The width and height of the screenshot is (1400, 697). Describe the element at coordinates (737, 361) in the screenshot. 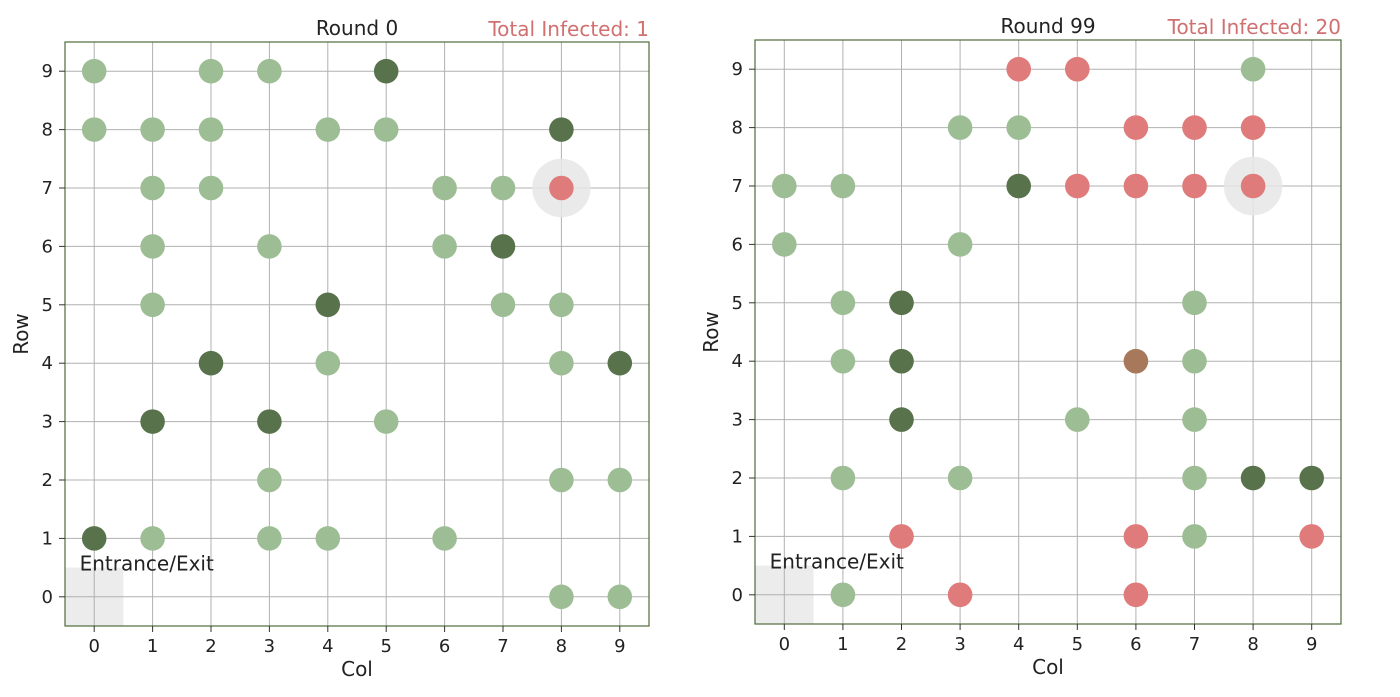

I see `y-tick-label: 4` at that location.